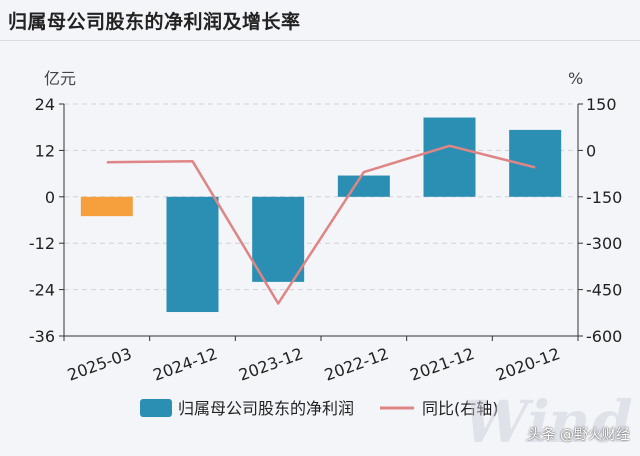  Describe the element at coordinates (356, 364) in the screenshot. I see `x-tick-label: 2022-12` at that location.